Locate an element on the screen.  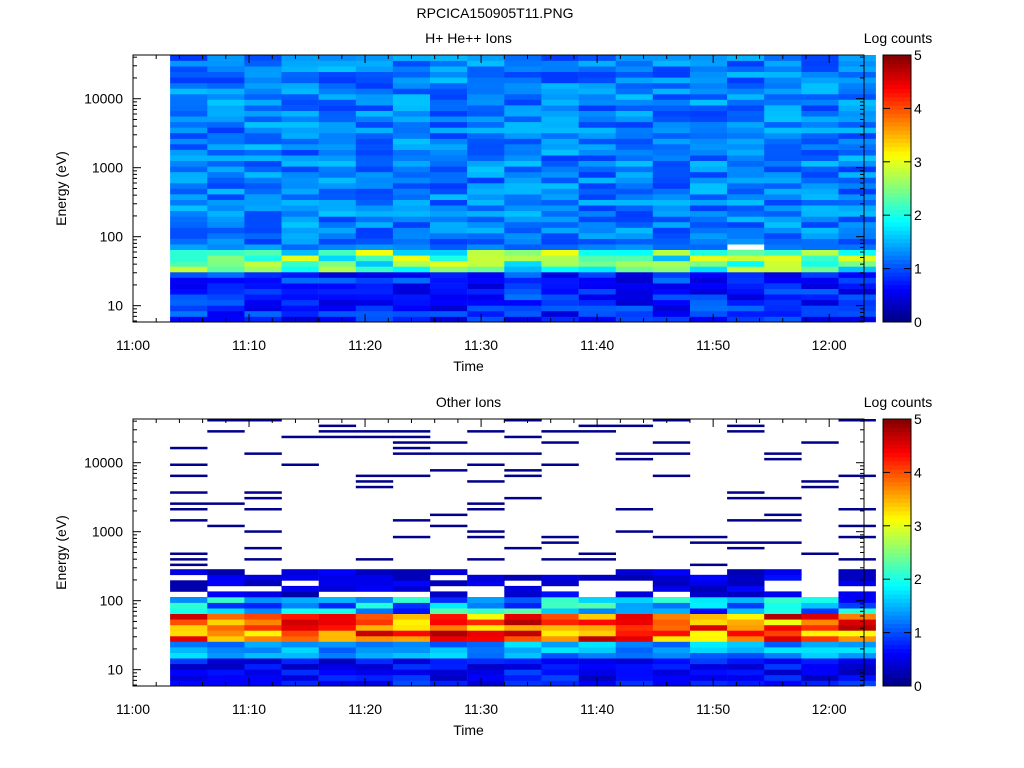
x-tick-label: 12:00 is located at coordinates (829, 345).